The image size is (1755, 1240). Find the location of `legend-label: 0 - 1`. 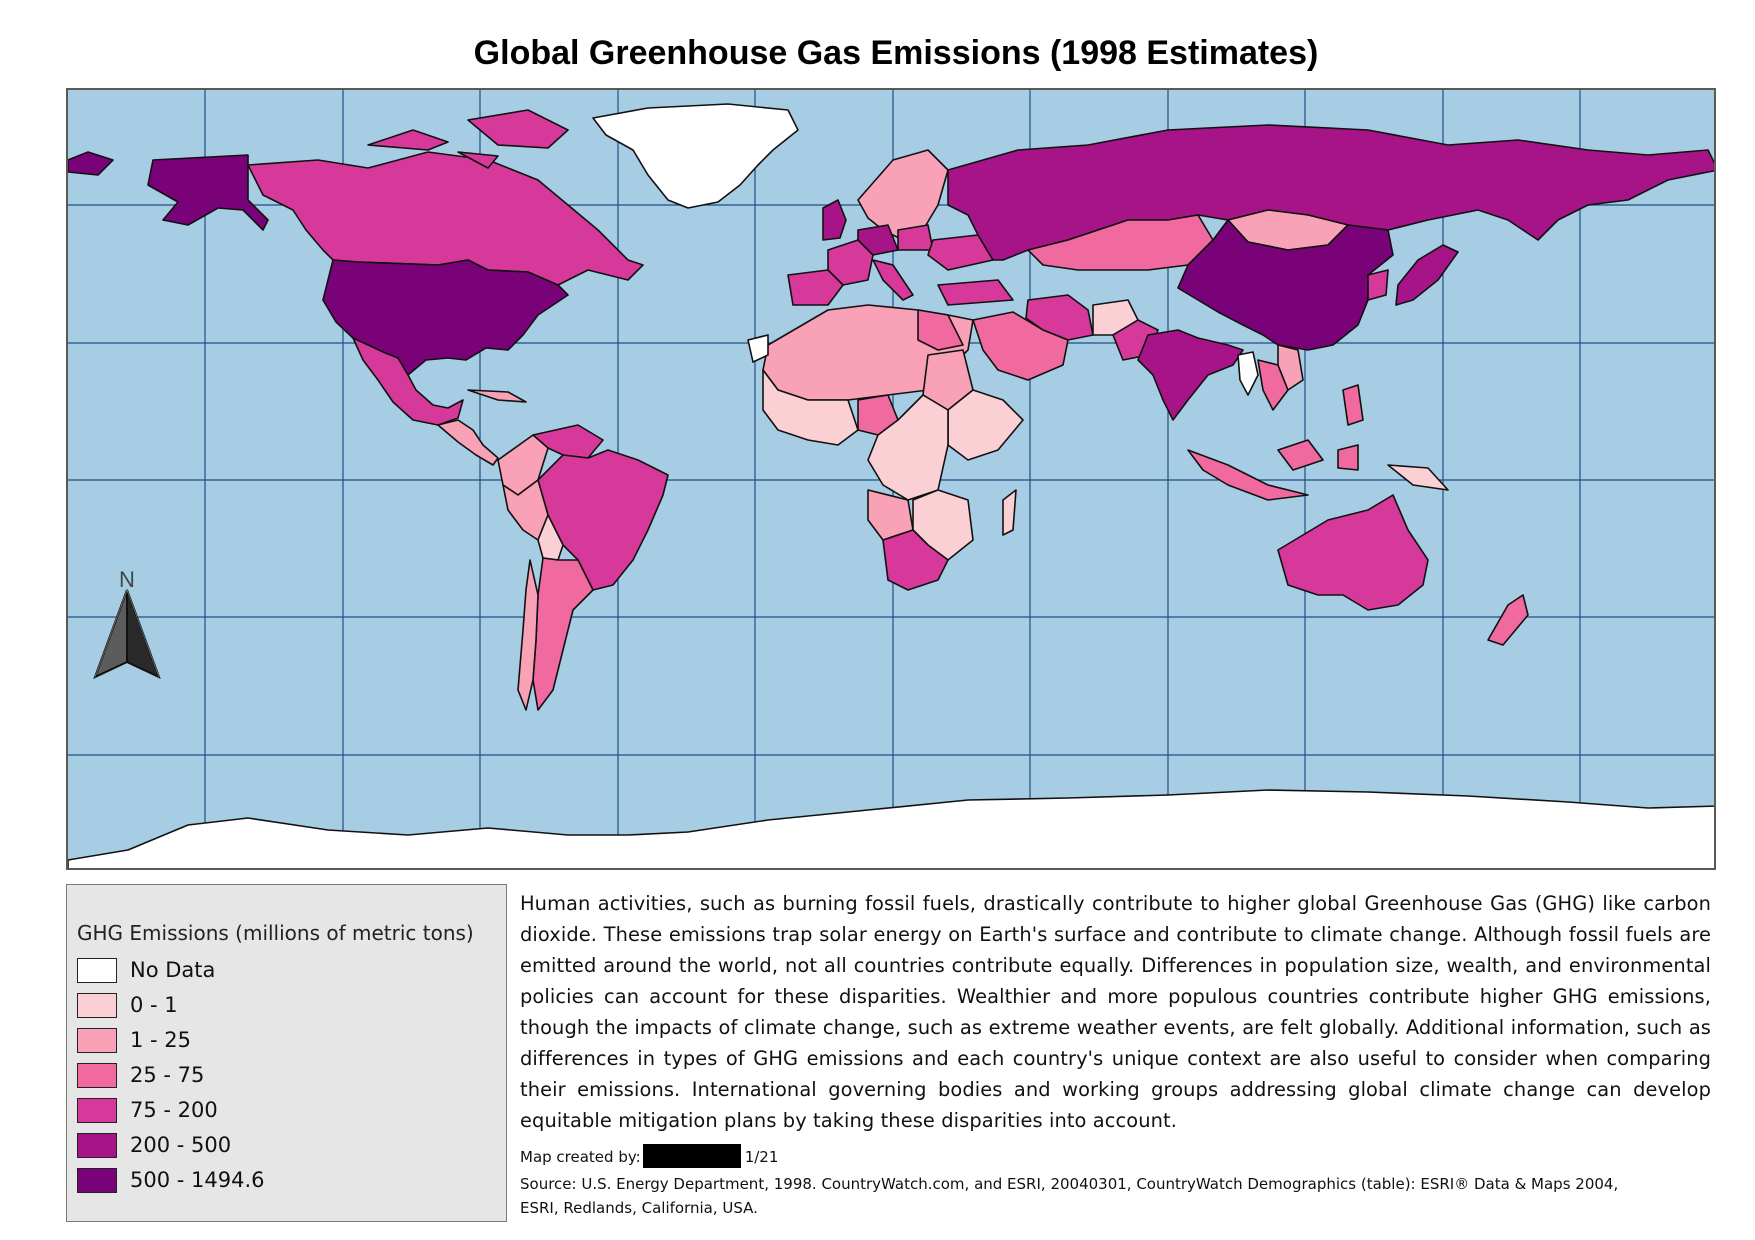

legend-label: 0 - 1 is located at coordinates (154, 1005).